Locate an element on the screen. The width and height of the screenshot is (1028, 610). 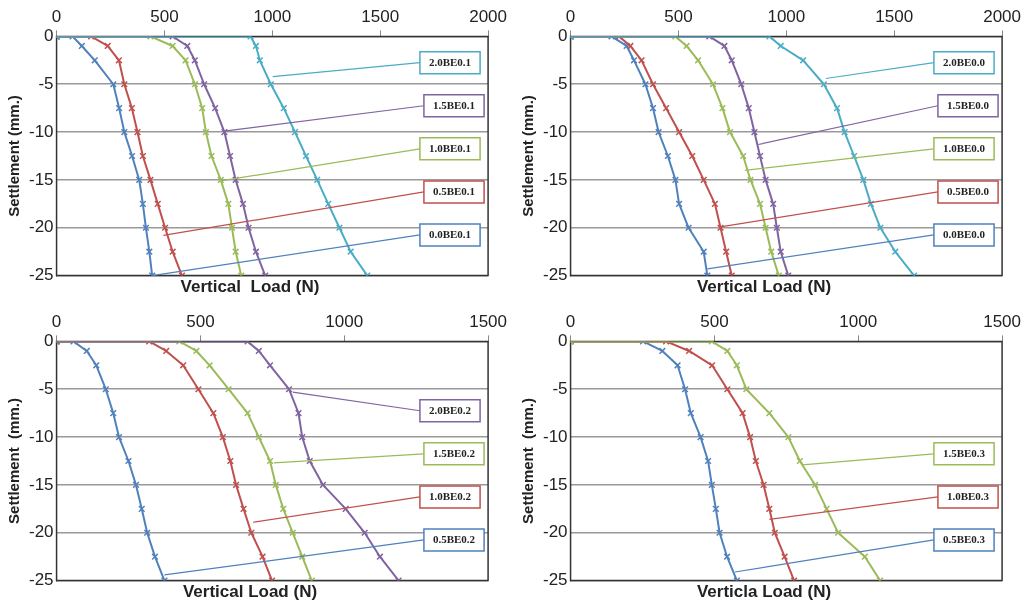
annotation: 0.5BE0.3 is located at coordinates (964, 538).